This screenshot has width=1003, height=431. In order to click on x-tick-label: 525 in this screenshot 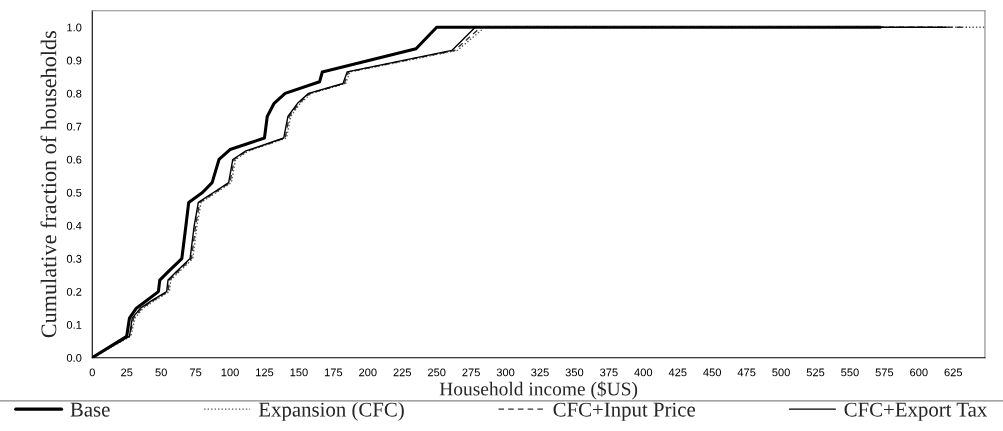, I will do `click(815, 372)`.